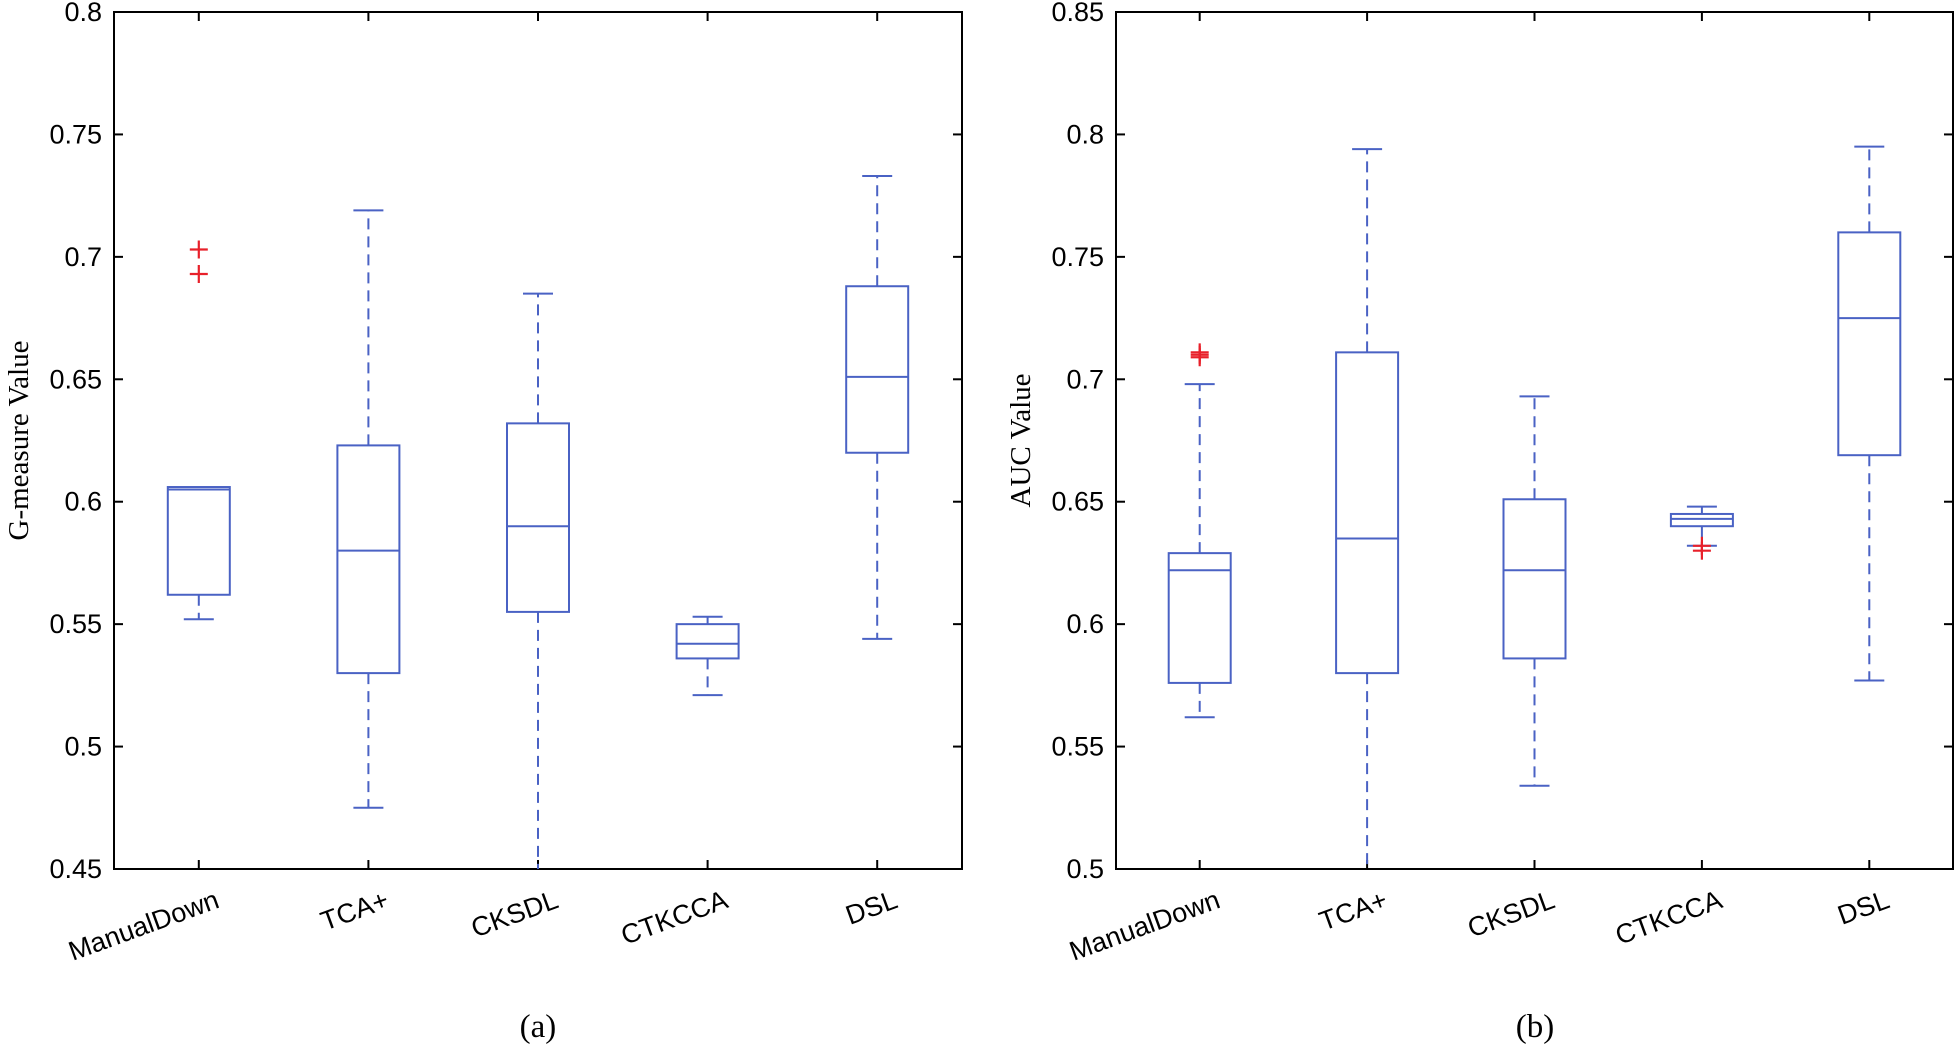 The height and width of the screenshot is (1058, 1955). What do you see at coordinates (1535, 1027) in the screenshot?
I see `panel-caption: (b)` at bounding box center [1535, 1027].